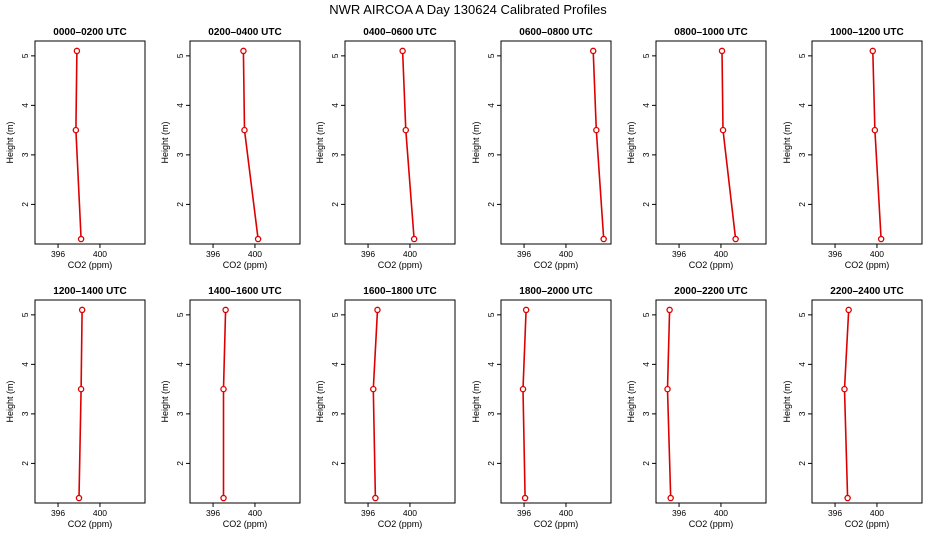 The width and height of the screenshot is (936, 545). Describe the element at coordinates (710, 291) in the screenshot. I see `panel-title: 2000–2200 UTC` at that location.